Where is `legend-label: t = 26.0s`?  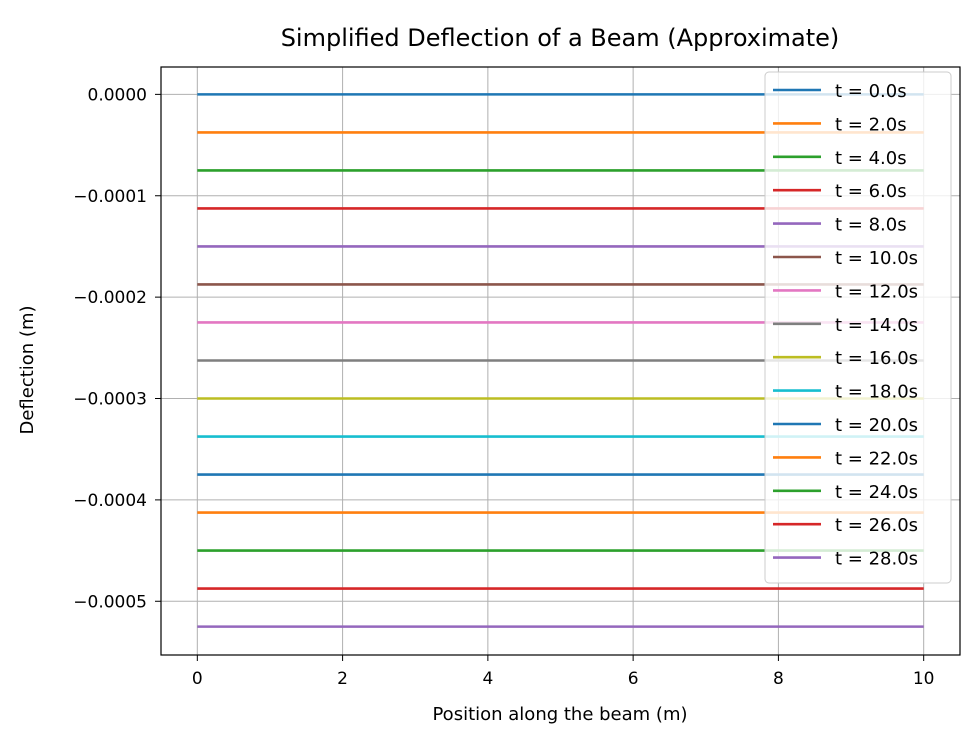 legend-label: t = 26.0s is located at coordinates (876, 525).